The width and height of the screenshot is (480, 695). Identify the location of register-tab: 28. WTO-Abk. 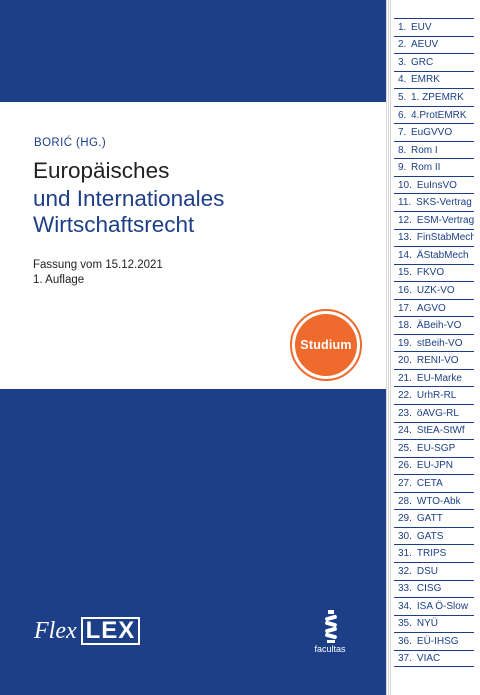
(434, 500).